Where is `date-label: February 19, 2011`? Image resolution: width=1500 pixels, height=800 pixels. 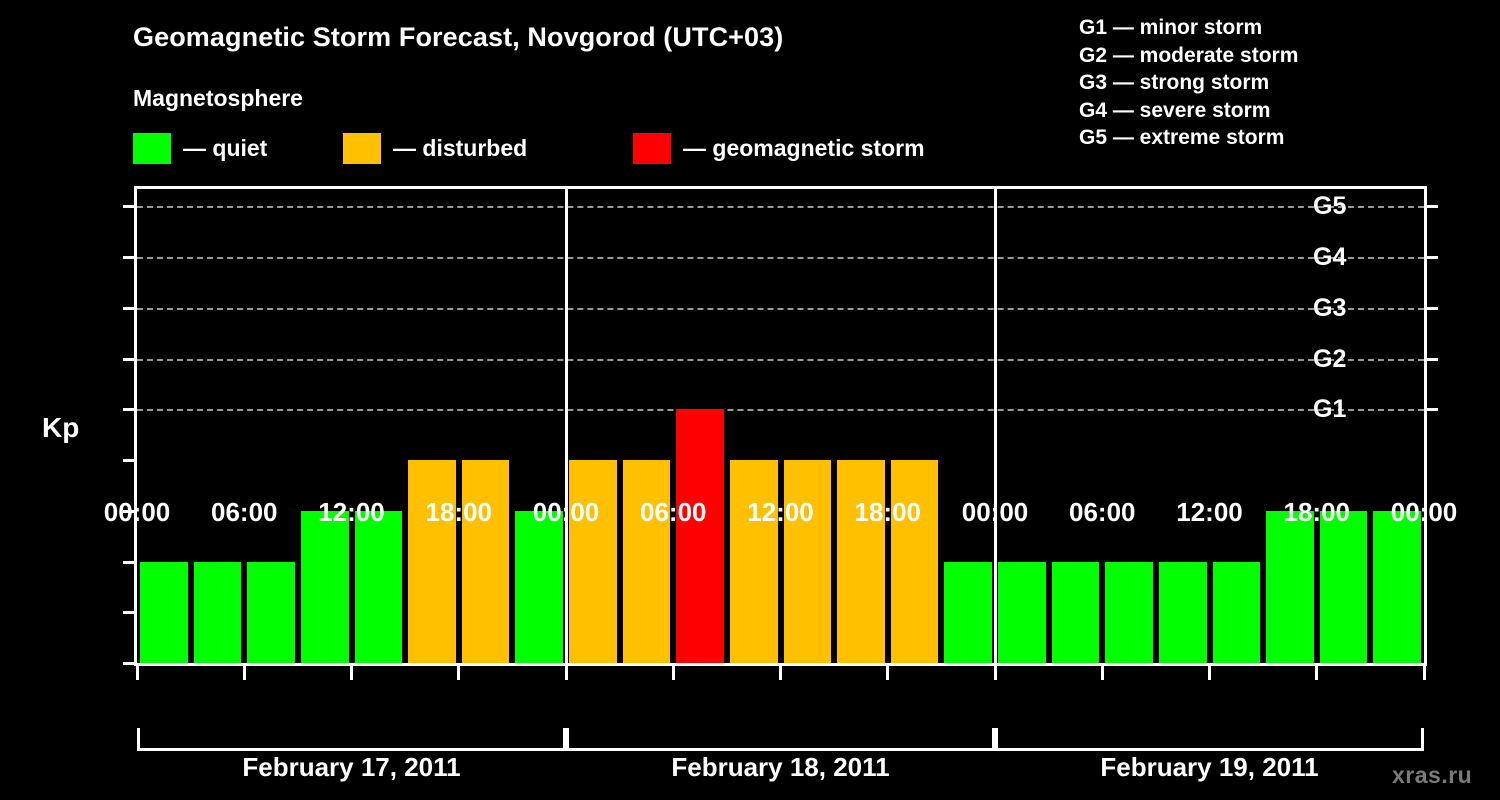
date-label: February 19, 2011 is located at coordinates (1209, 767).